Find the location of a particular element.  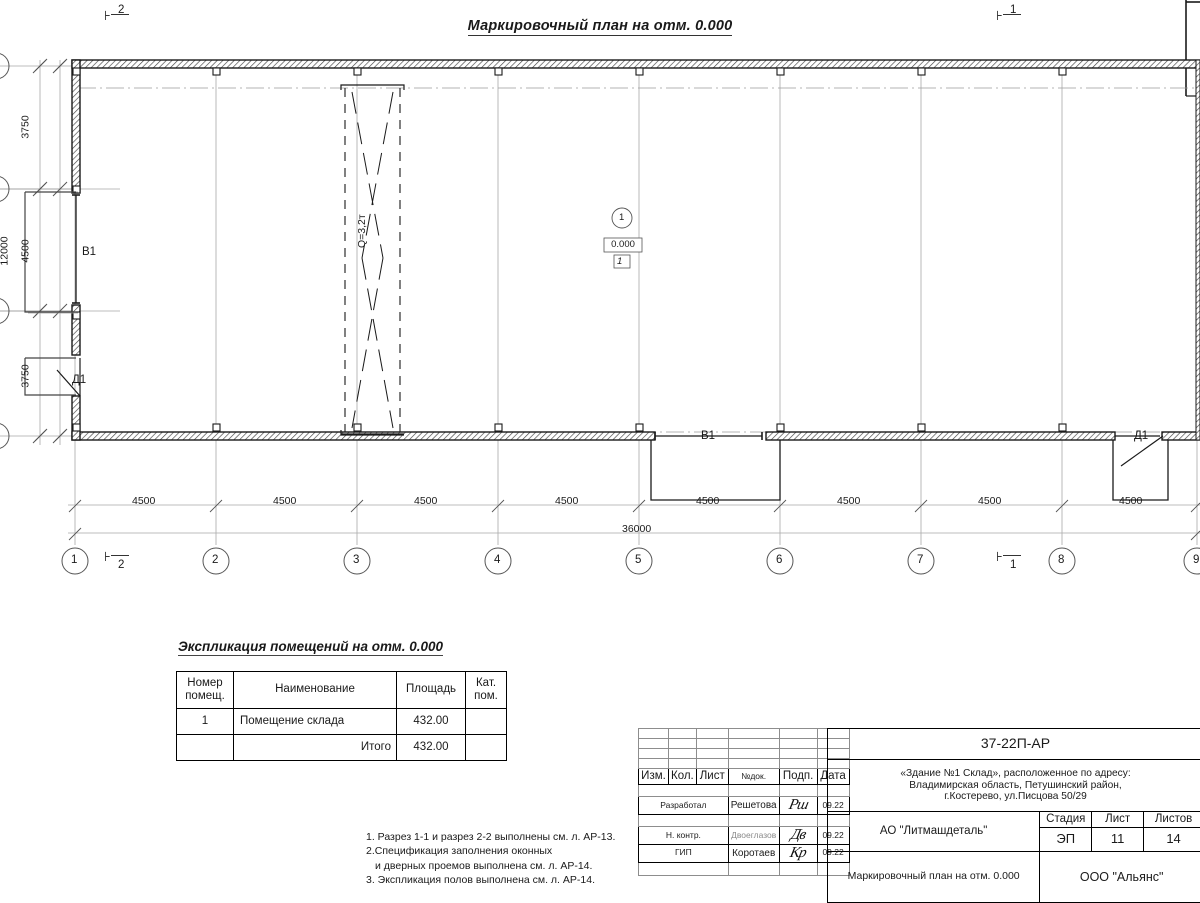

hdr-list: Лист is located at coordinates (712, 777).